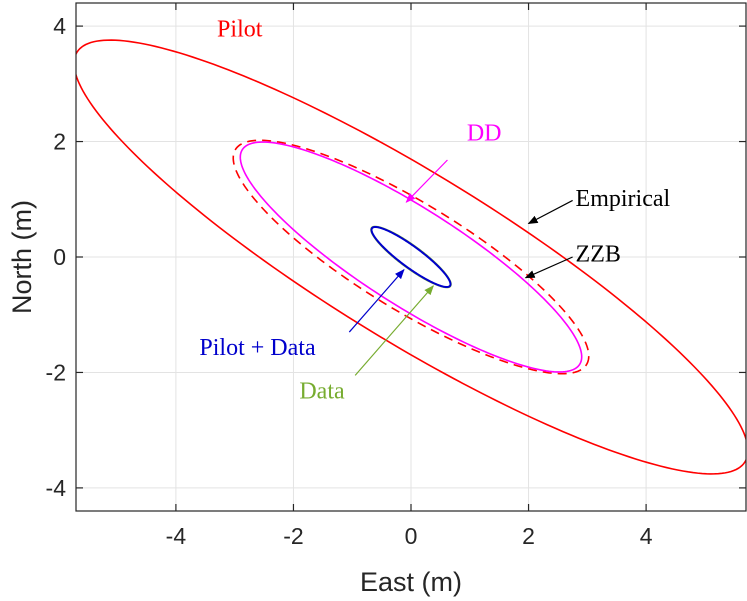 The image size is (747, 601). What do you see at coordinates (257, 348) in the screenshot?
I see `annotation-label-pilot-data: Pilot + Data` at bounding box center [257, 348].